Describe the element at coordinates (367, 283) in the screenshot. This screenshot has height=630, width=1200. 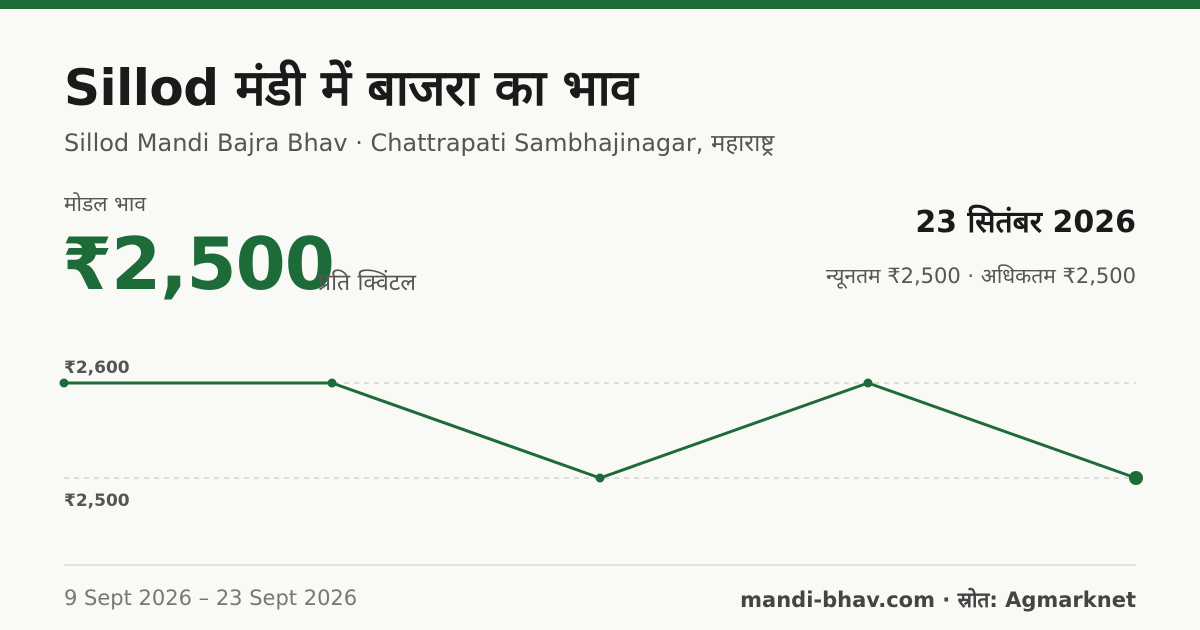
I see `price-unit: प्रति क्विंटल` at that location.